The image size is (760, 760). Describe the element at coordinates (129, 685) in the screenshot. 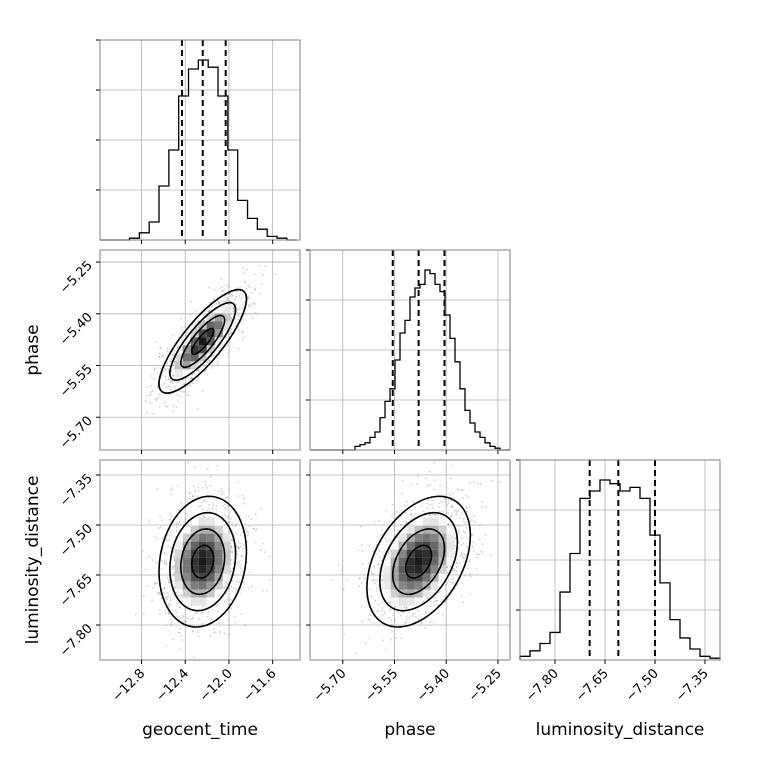

I see `x-tick-label: −12.8` at that location.